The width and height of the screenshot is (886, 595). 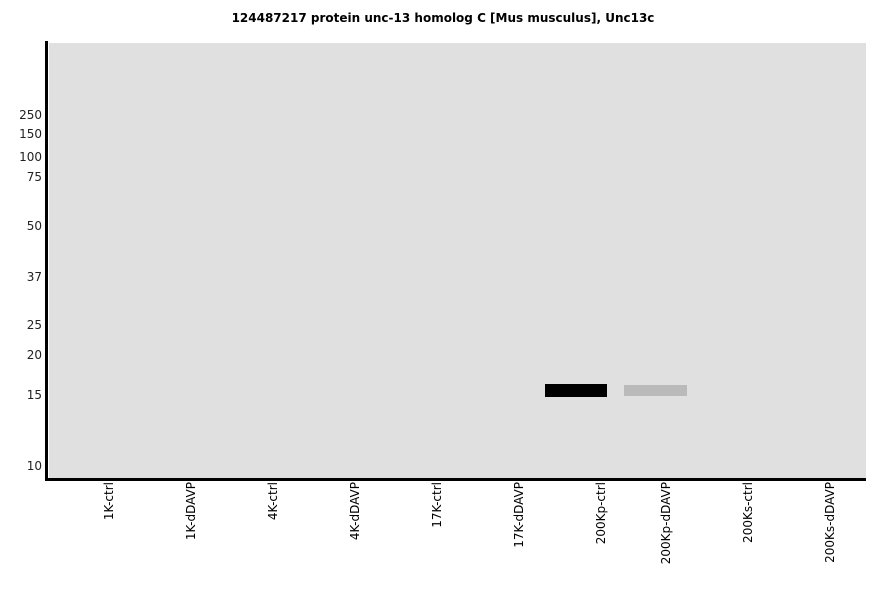 I want to click on x-axis-tick-label: 4K-dDAVP, so click(x=355, y=511).